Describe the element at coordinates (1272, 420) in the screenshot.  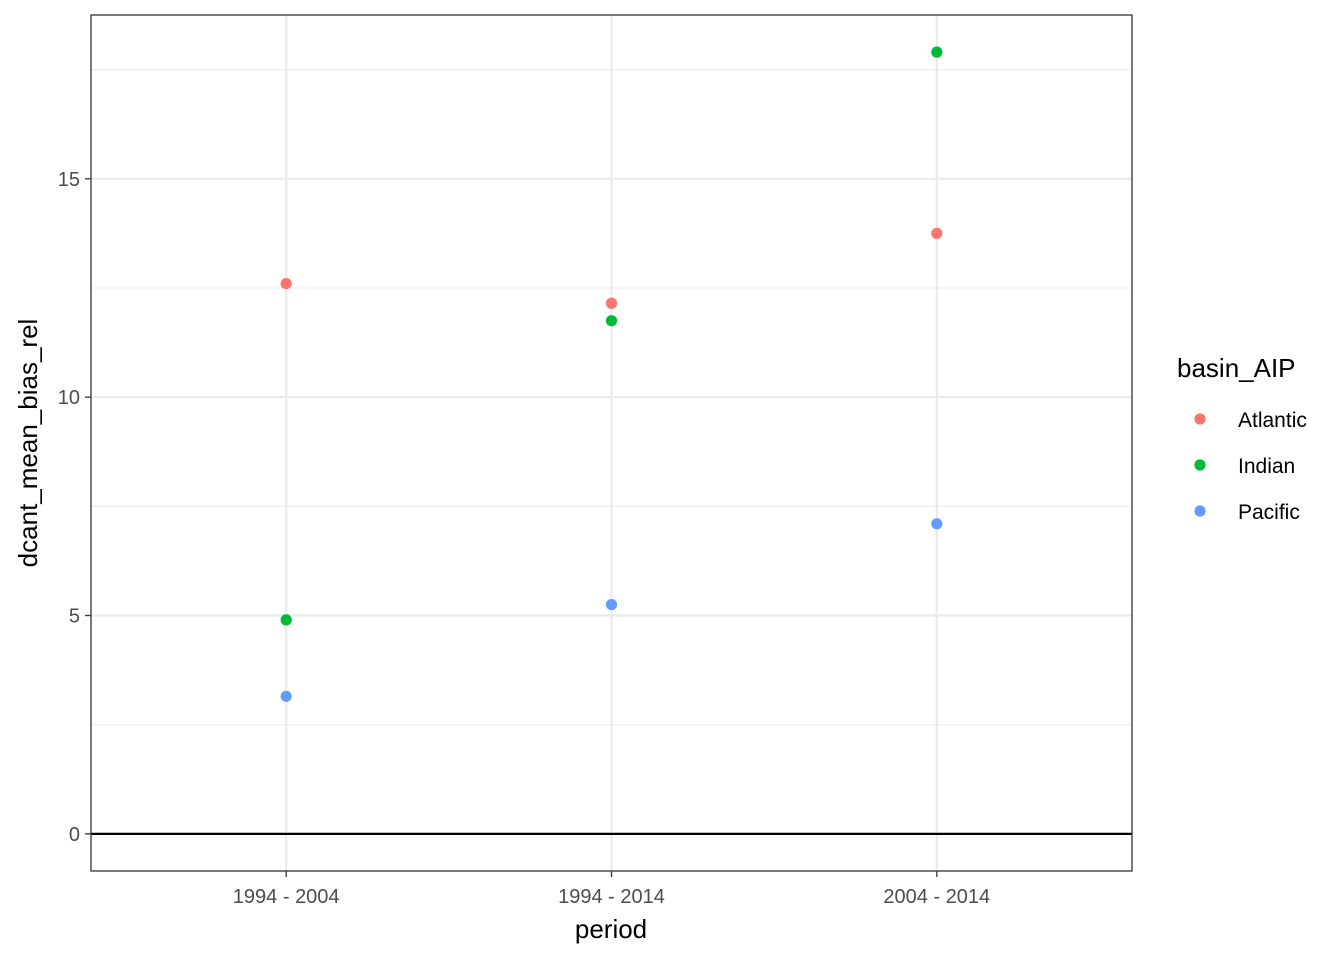
I see `legend-label-atlantic: Atlantic` at that location.